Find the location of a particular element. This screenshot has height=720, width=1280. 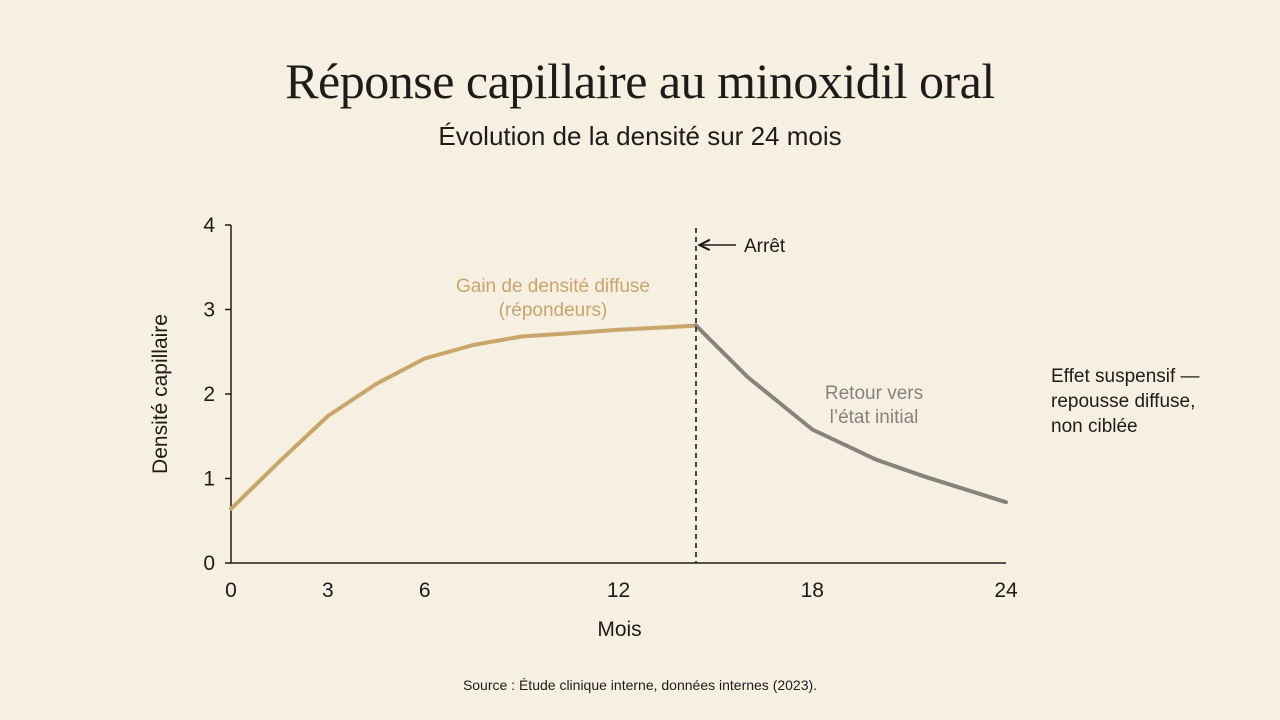

x-axis-label: Mois is located at coordinates (619, 629).